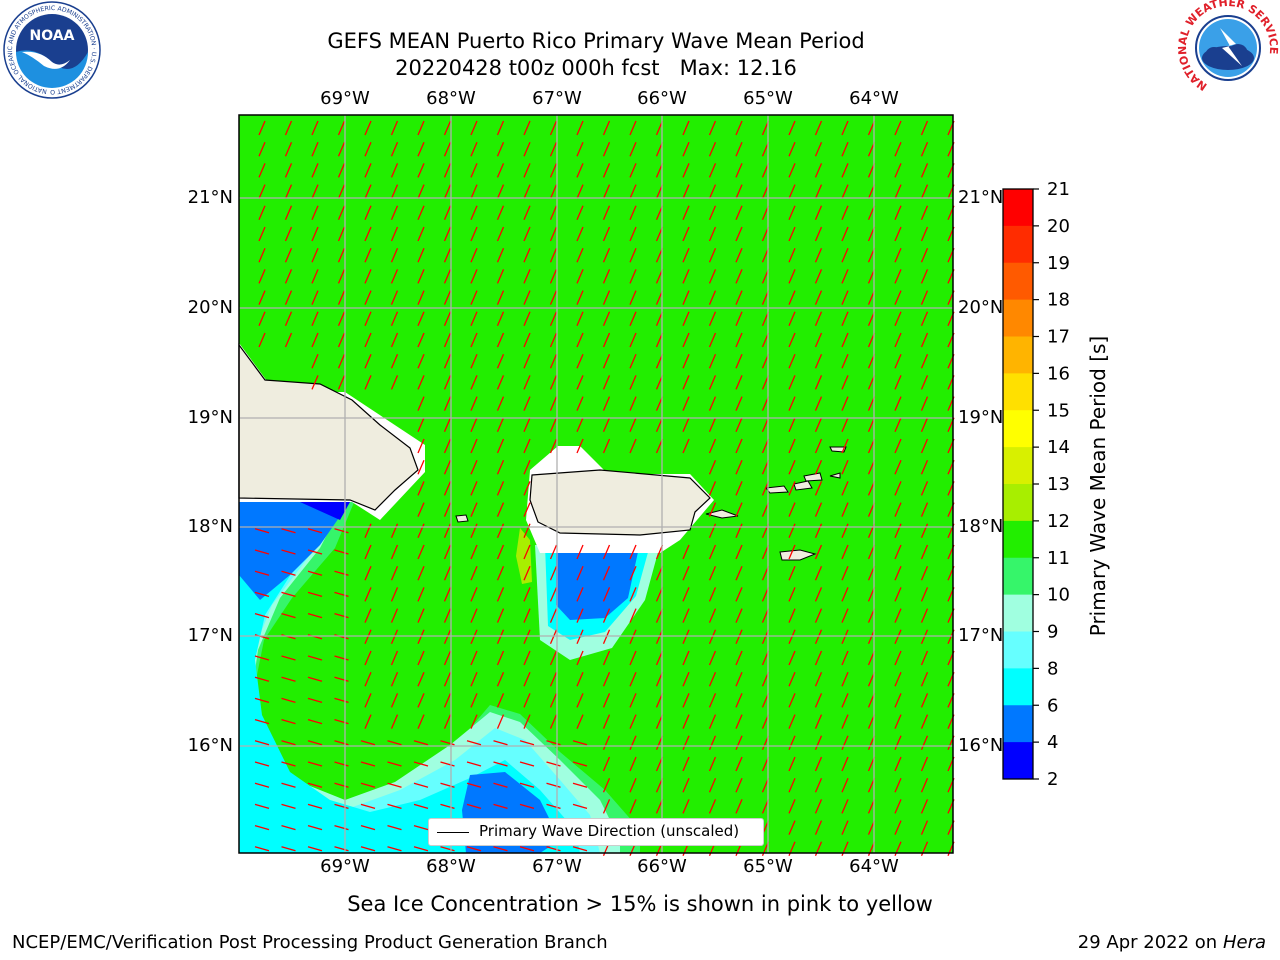  I want to click on colorbar-tick-label: 21, so click(1058, 190).